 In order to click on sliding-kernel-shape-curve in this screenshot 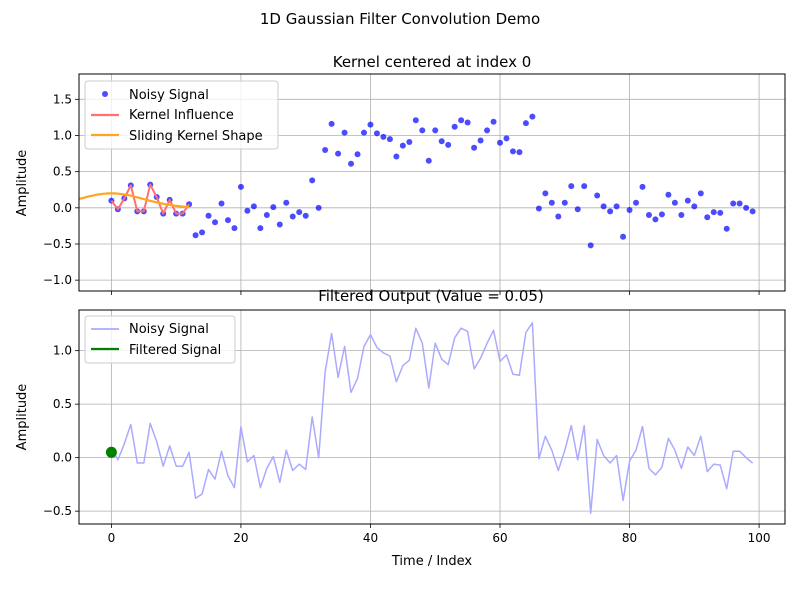, I will do `click(134, 200)`.